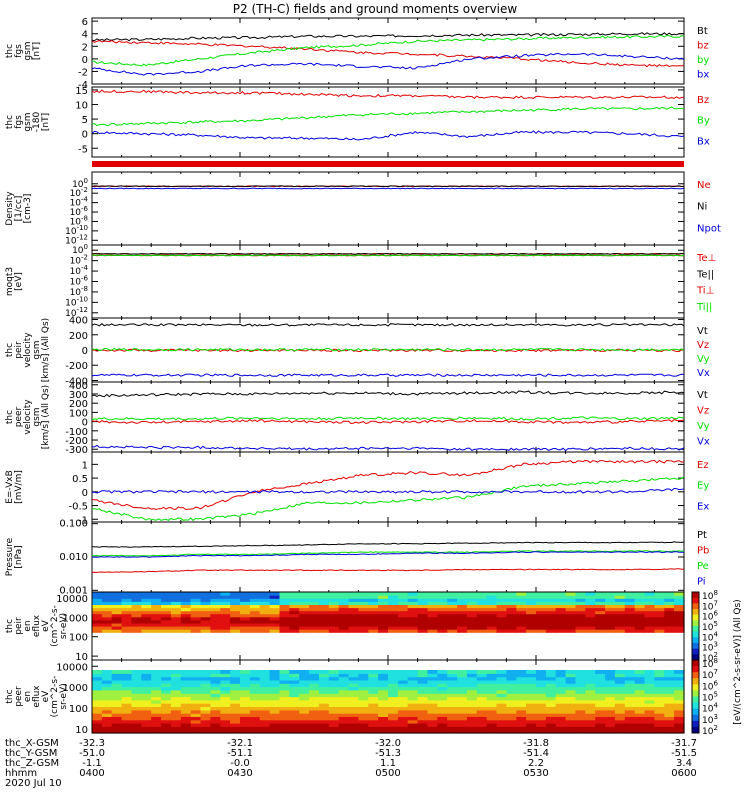  I want to click on legend-label: Te⊥, so click(706, 258).